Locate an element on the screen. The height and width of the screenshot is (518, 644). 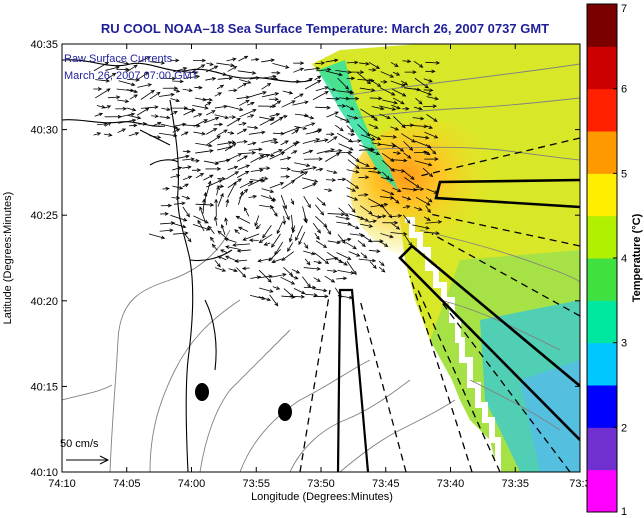
x-axis-title: Longitude (Degrees:Minutes) is located at coordinates (322, 497).